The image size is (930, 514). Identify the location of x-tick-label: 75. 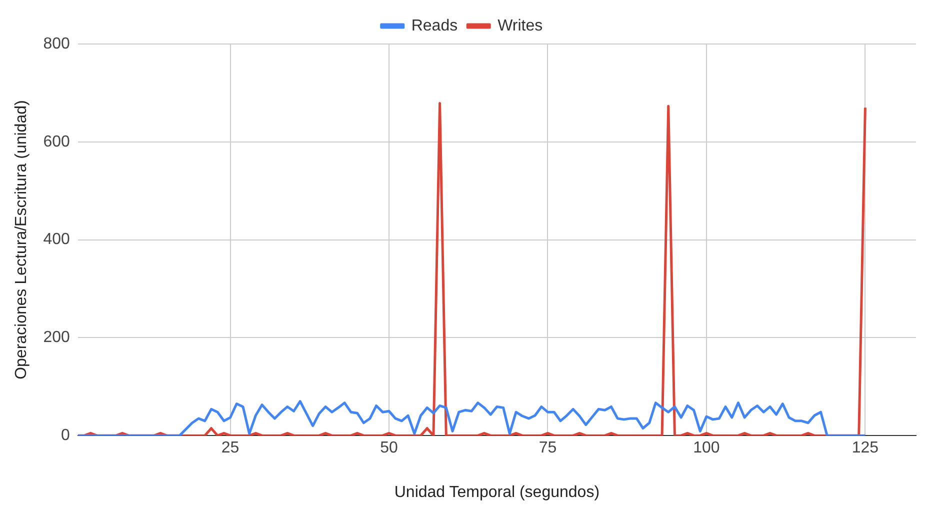
(547, 448).